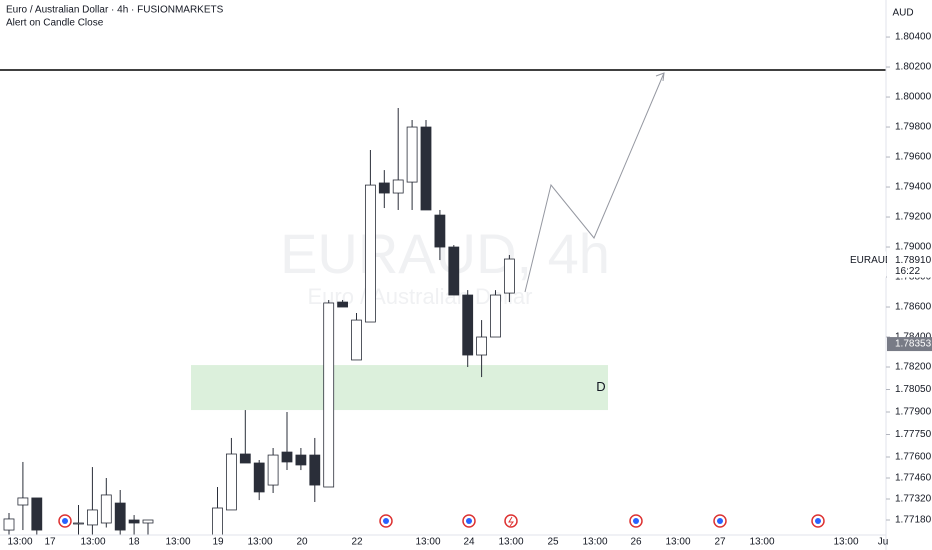 The width and height of the screenshot is (932, 550). Describe the element at coordinates (720, 542) in the screenshot. I see `x-tick-label: 27` at that location.